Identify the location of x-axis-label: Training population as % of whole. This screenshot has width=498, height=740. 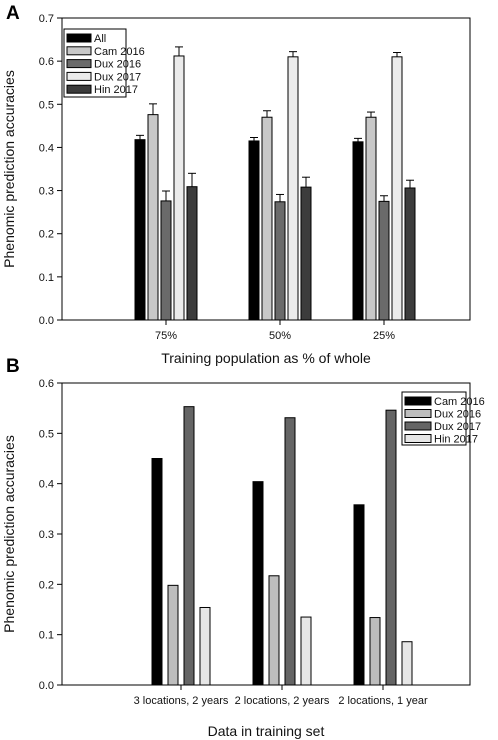
(266, 358).